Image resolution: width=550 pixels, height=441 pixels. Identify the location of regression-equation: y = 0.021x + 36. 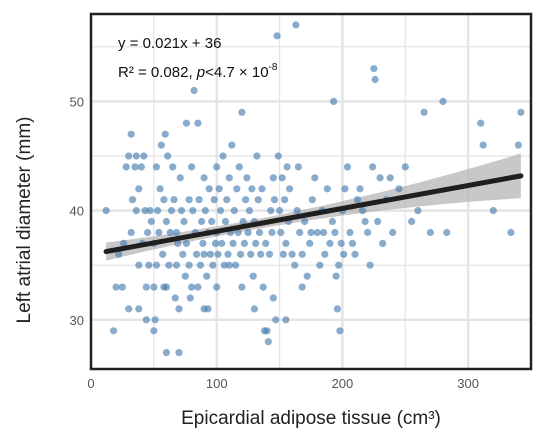
(169, 43).